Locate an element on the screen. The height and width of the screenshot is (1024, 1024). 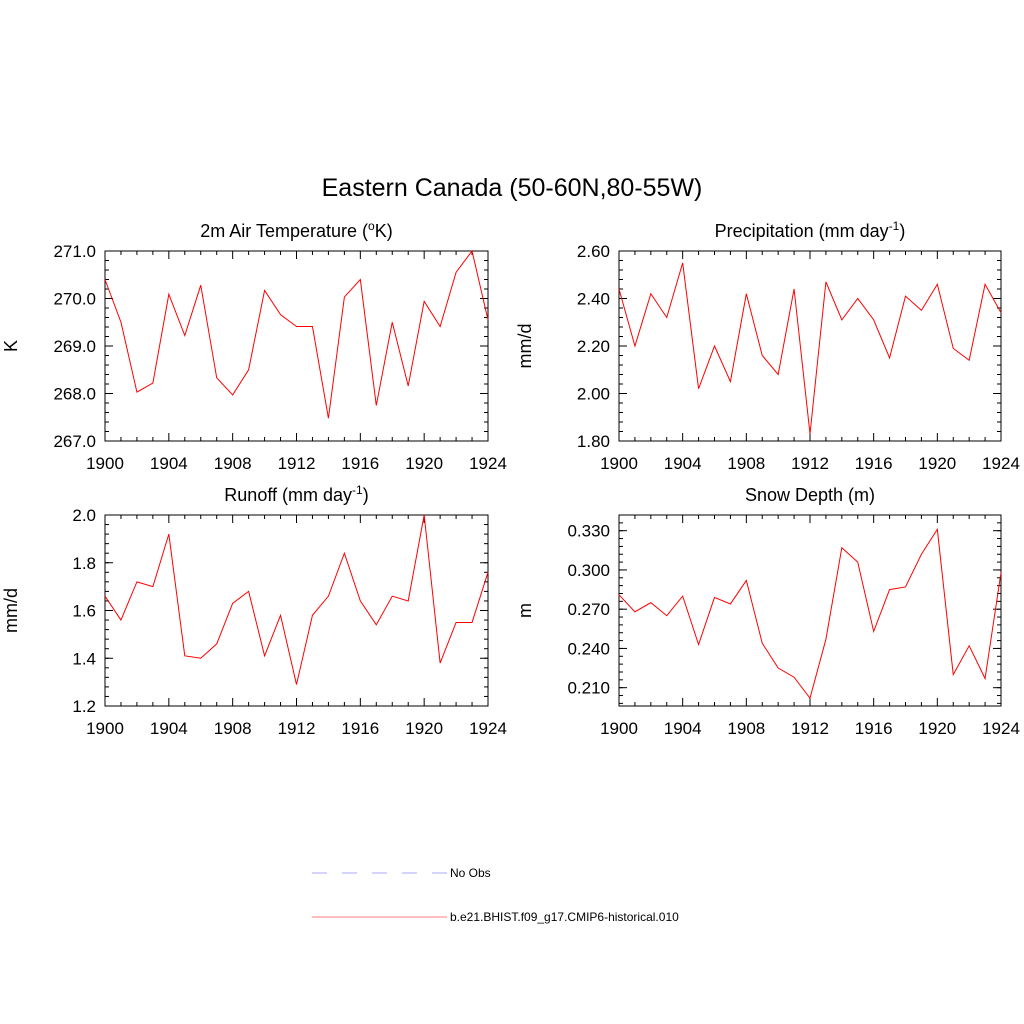
y-tick-label: 0.300 is located at coordinates (588, 570).